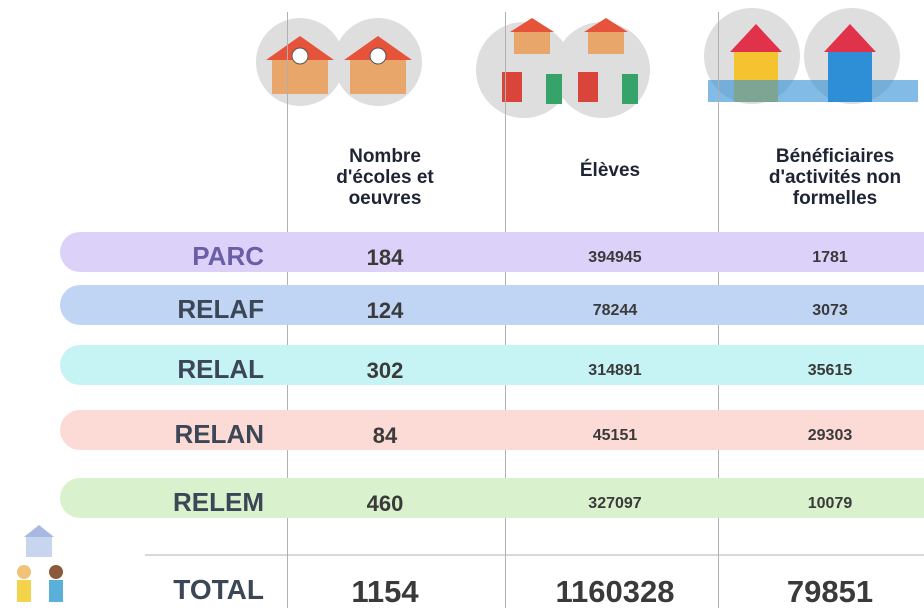  What do you see at coordinates (228, 256) in the screenshot?
I see `row-label: PARC` at bounding box center [228, 256].